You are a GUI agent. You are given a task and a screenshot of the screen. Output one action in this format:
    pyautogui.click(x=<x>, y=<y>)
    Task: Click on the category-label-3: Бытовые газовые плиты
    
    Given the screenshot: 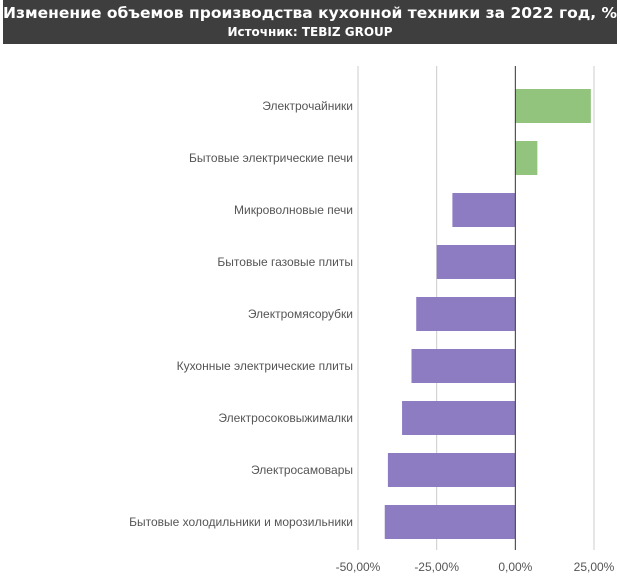 What is the action you would take?
    pyautogui.click(x=285, y=262)
    